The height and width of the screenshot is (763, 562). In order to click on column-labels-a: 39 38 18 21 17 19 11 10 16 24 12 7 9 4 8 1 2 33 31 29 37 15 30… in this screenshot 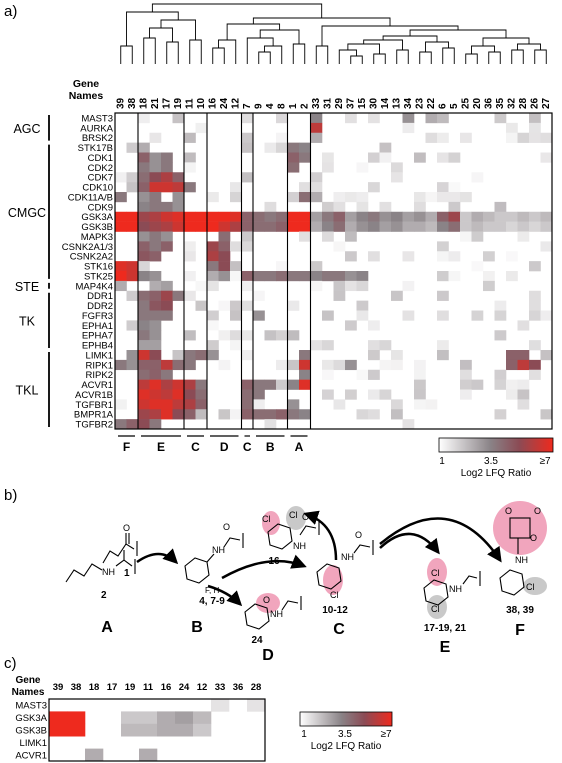, I will do `click(333, 103)`.